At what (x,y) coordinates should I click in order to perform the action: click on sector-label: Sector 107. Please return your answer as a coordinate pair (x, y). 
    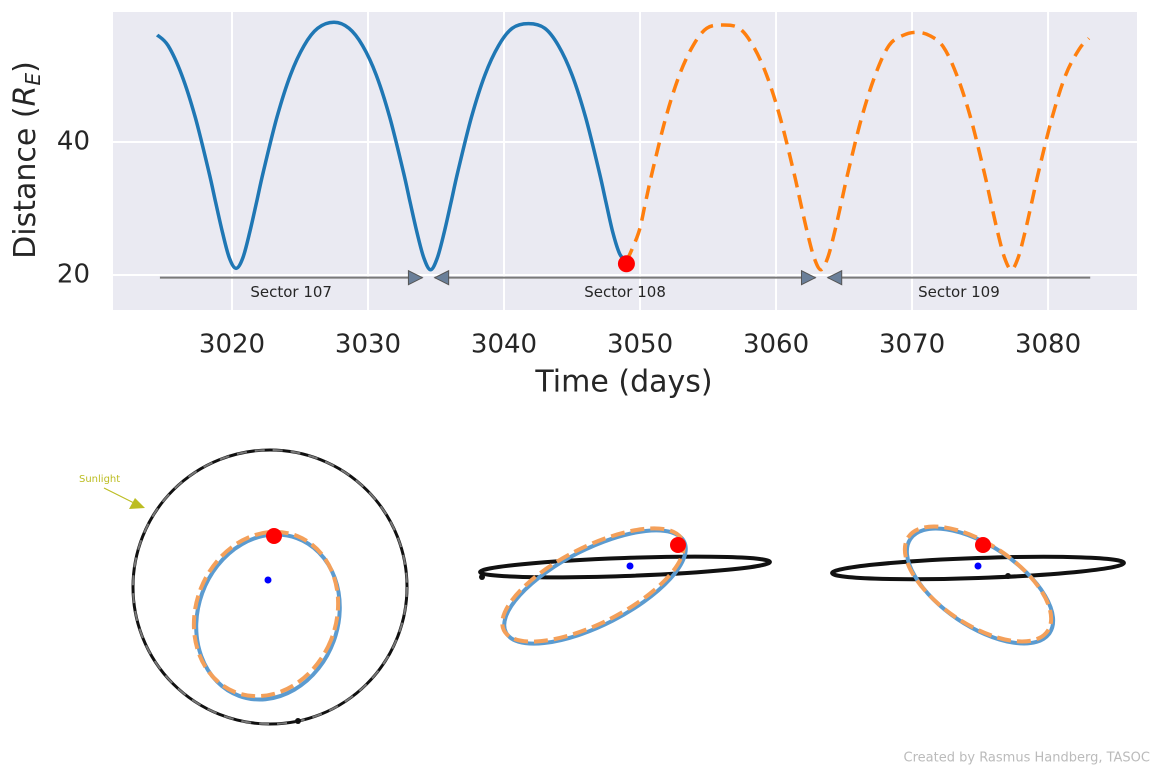
    Looking at the image, I should click on (291, 292).